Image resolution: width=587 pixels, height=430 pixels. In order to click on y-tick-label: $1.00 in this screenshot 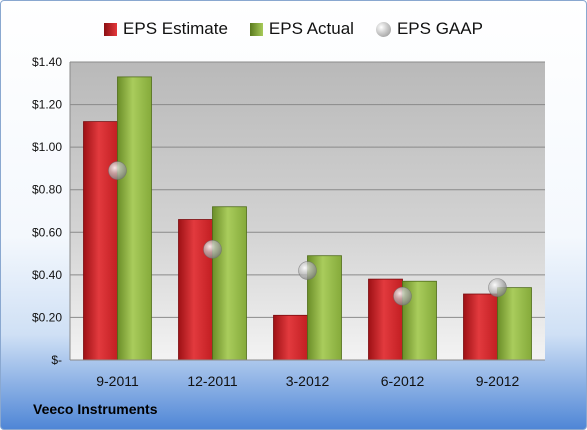, I will do `click(47, 147)`.